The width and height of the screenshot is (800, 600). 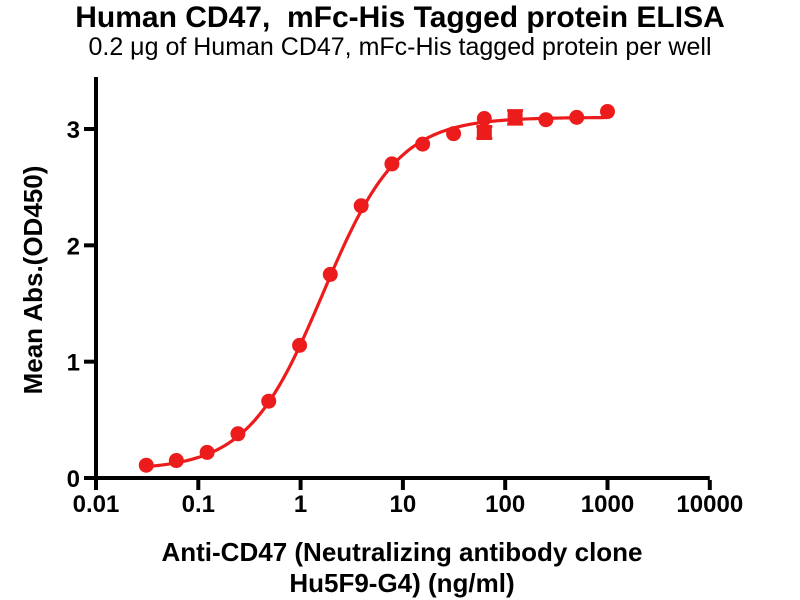 What do you see at coordinates (73, 246) in the screenshot?
I see `y-tick-label: 2` at bounding box center [73, 246].